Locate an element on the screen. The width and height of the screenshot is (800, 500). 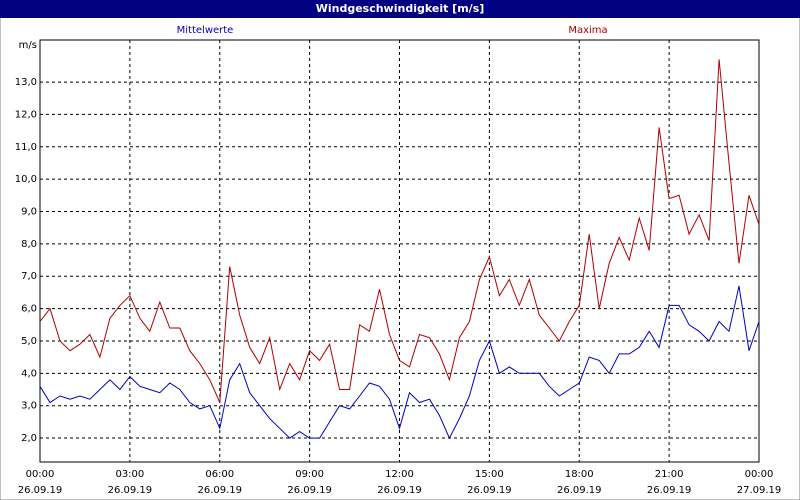
y-tick-label: 9,0 is located at coordinates (29, 212).